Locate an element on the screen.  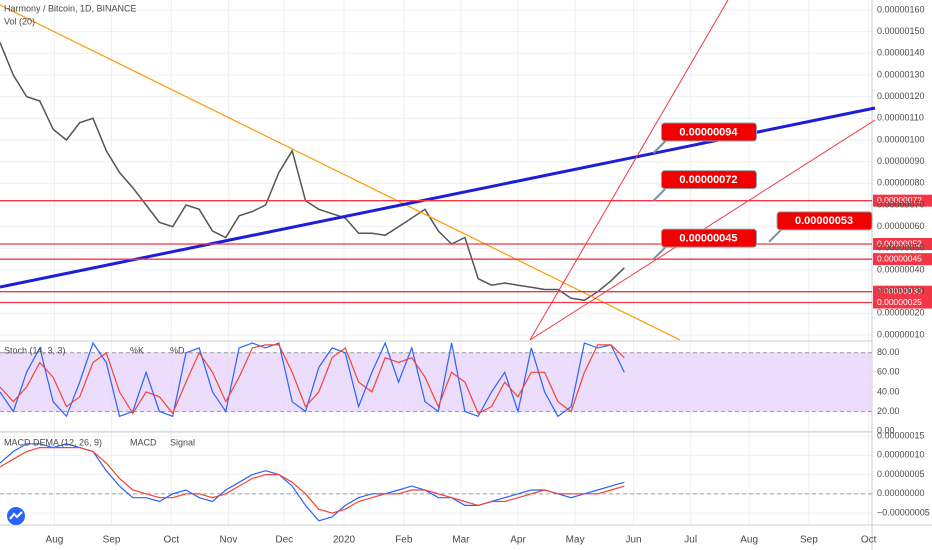
y-tick-label: 0.00000050 is located at coordinates (901, 248).